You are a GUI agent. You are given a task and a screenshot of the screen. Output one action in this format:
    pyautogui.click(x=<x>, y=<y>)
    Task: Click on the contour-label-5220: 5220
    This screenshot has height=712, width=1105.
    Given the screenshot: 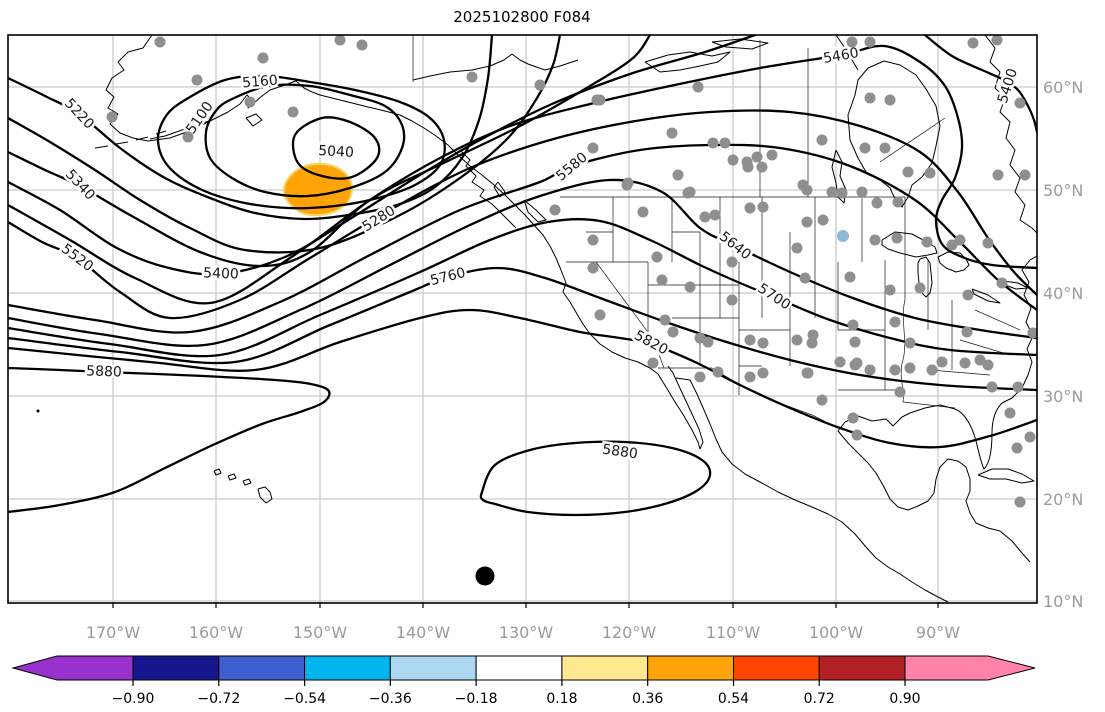 What is the action you would take?
    pyautogui.click(x=79, y=114)
    